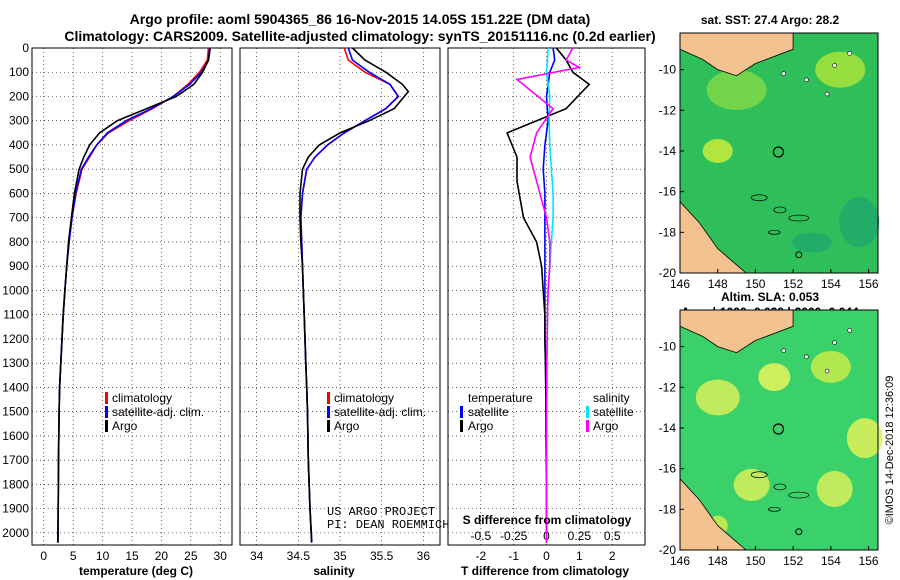 Image resolution: width=900 pixels, height=580 pixels. I want to click on temp-xtick-label: 10, so click(103, 556).